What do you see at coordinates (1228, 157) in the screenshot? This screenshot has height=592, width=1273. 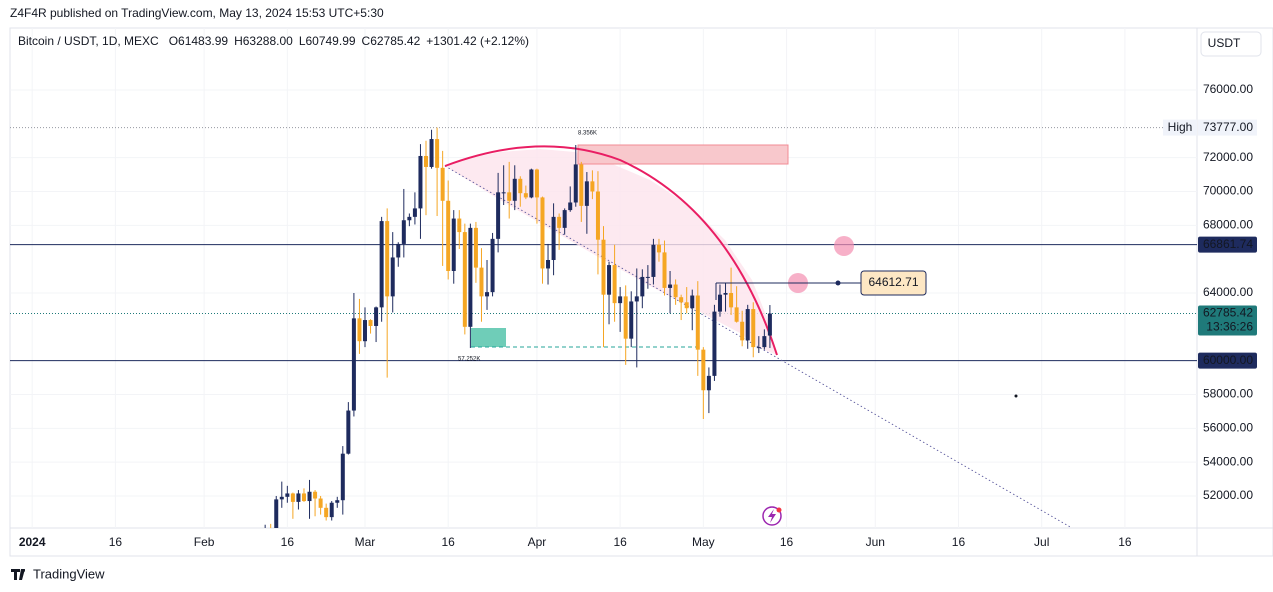 I see `y-tick-label: 72000.00` at bounding box center [1228, 157].